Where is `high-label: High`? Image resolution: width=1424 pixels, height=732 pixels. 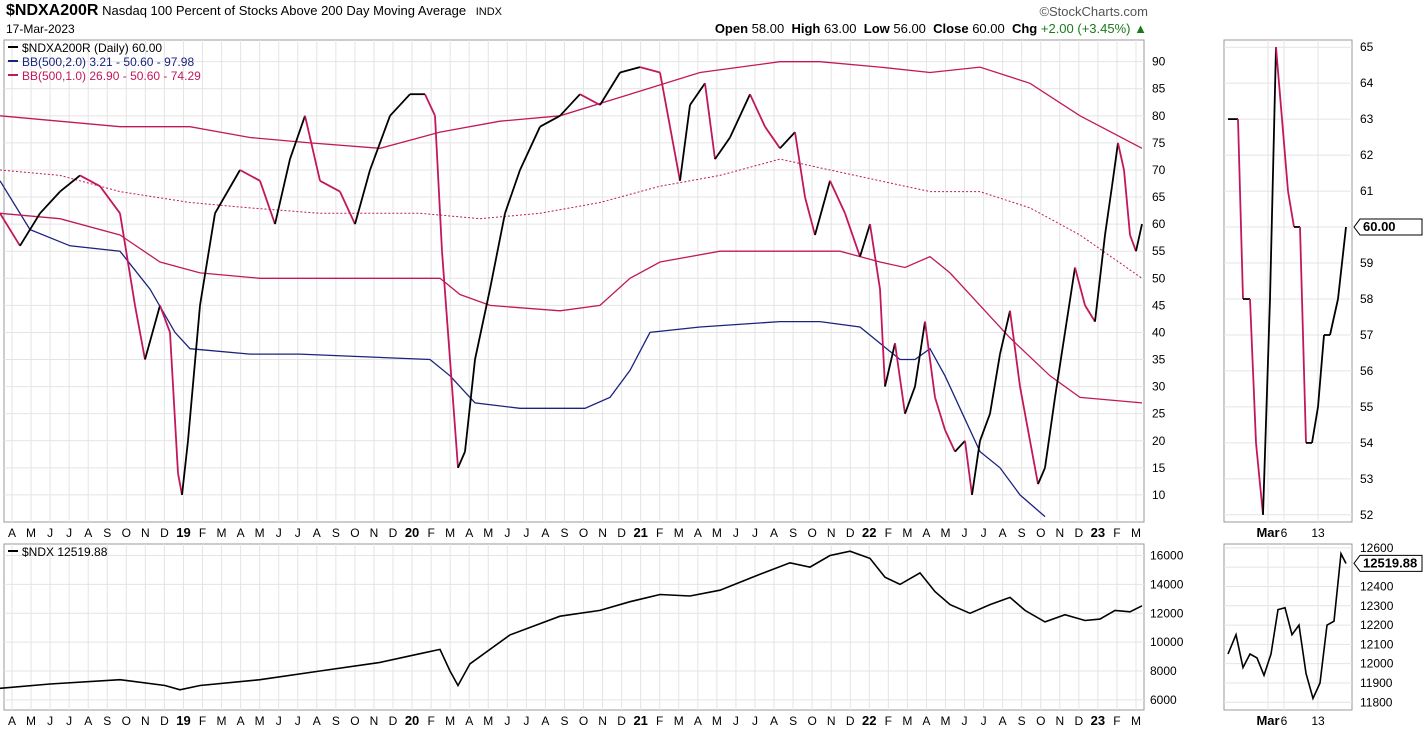 high-label: High is located at coordinates (806, 28).